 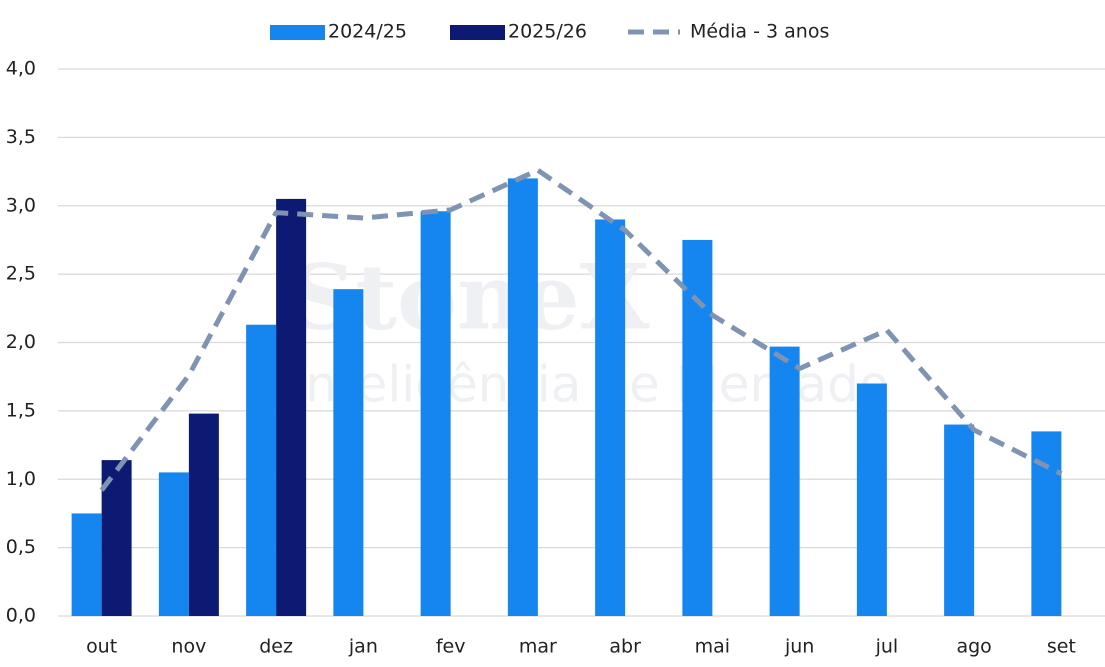 What do you see at coordinates (276, 647) in the screenshot?
I see `x-tick-label: dez` at bounding box center [276, 647].